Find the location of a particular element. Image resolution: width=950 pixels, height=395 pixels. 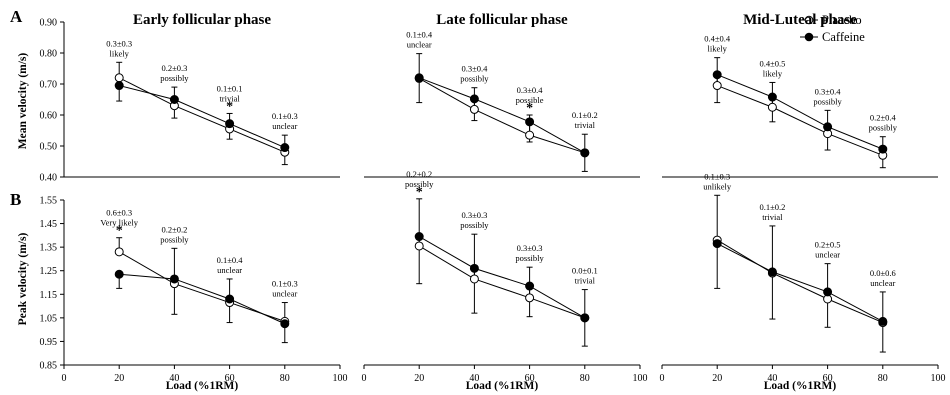

y-tick-label: 1.25 is located at coordinates (49, 271).